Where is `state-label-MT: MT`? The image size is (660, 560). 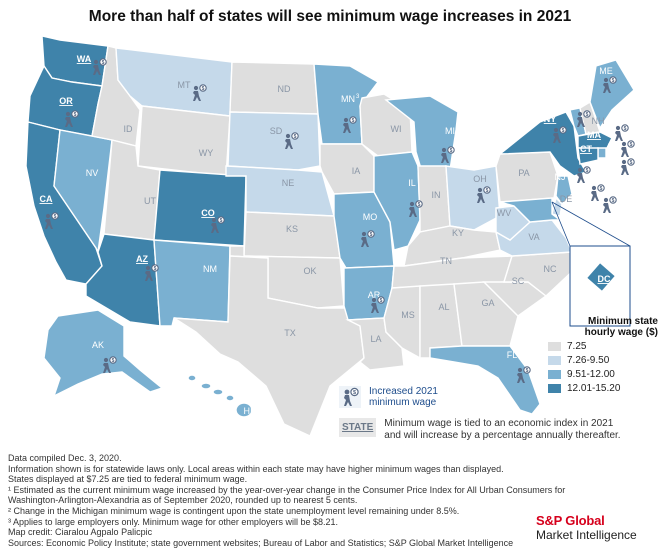
state-label-MT: MT is located at coordinates (184, 85).